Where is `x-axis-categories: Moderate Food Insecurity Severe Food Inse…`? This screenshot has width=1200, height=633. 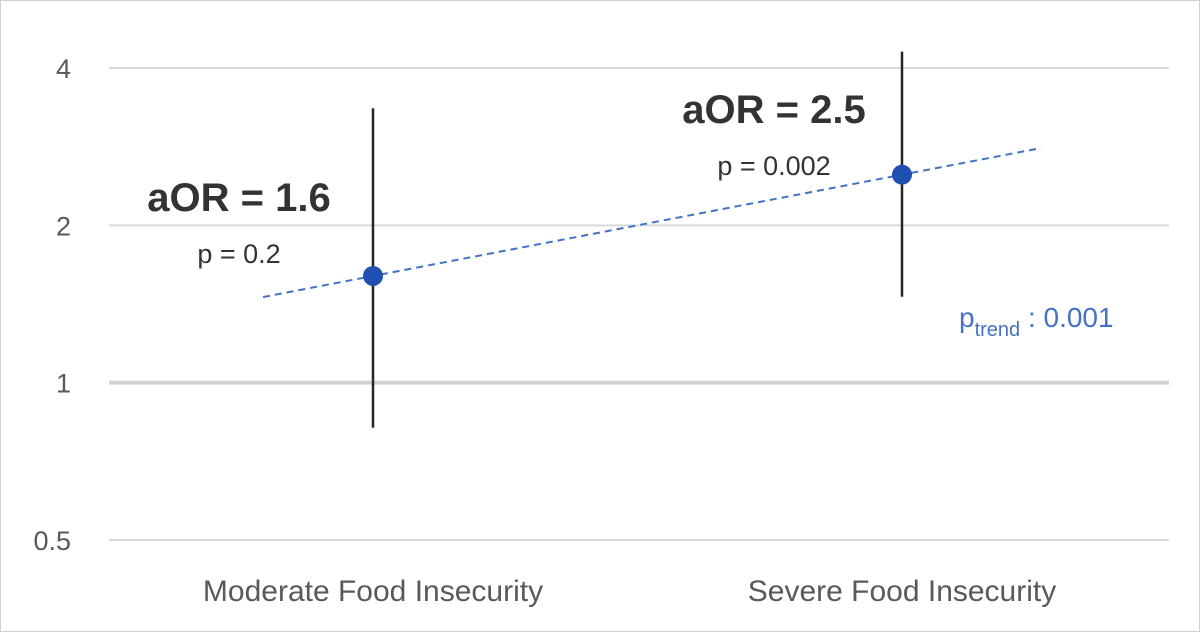 x-axis-categories: Moderate Food Insecurity Severe Food Inse… is located at coordinates (629, 591).